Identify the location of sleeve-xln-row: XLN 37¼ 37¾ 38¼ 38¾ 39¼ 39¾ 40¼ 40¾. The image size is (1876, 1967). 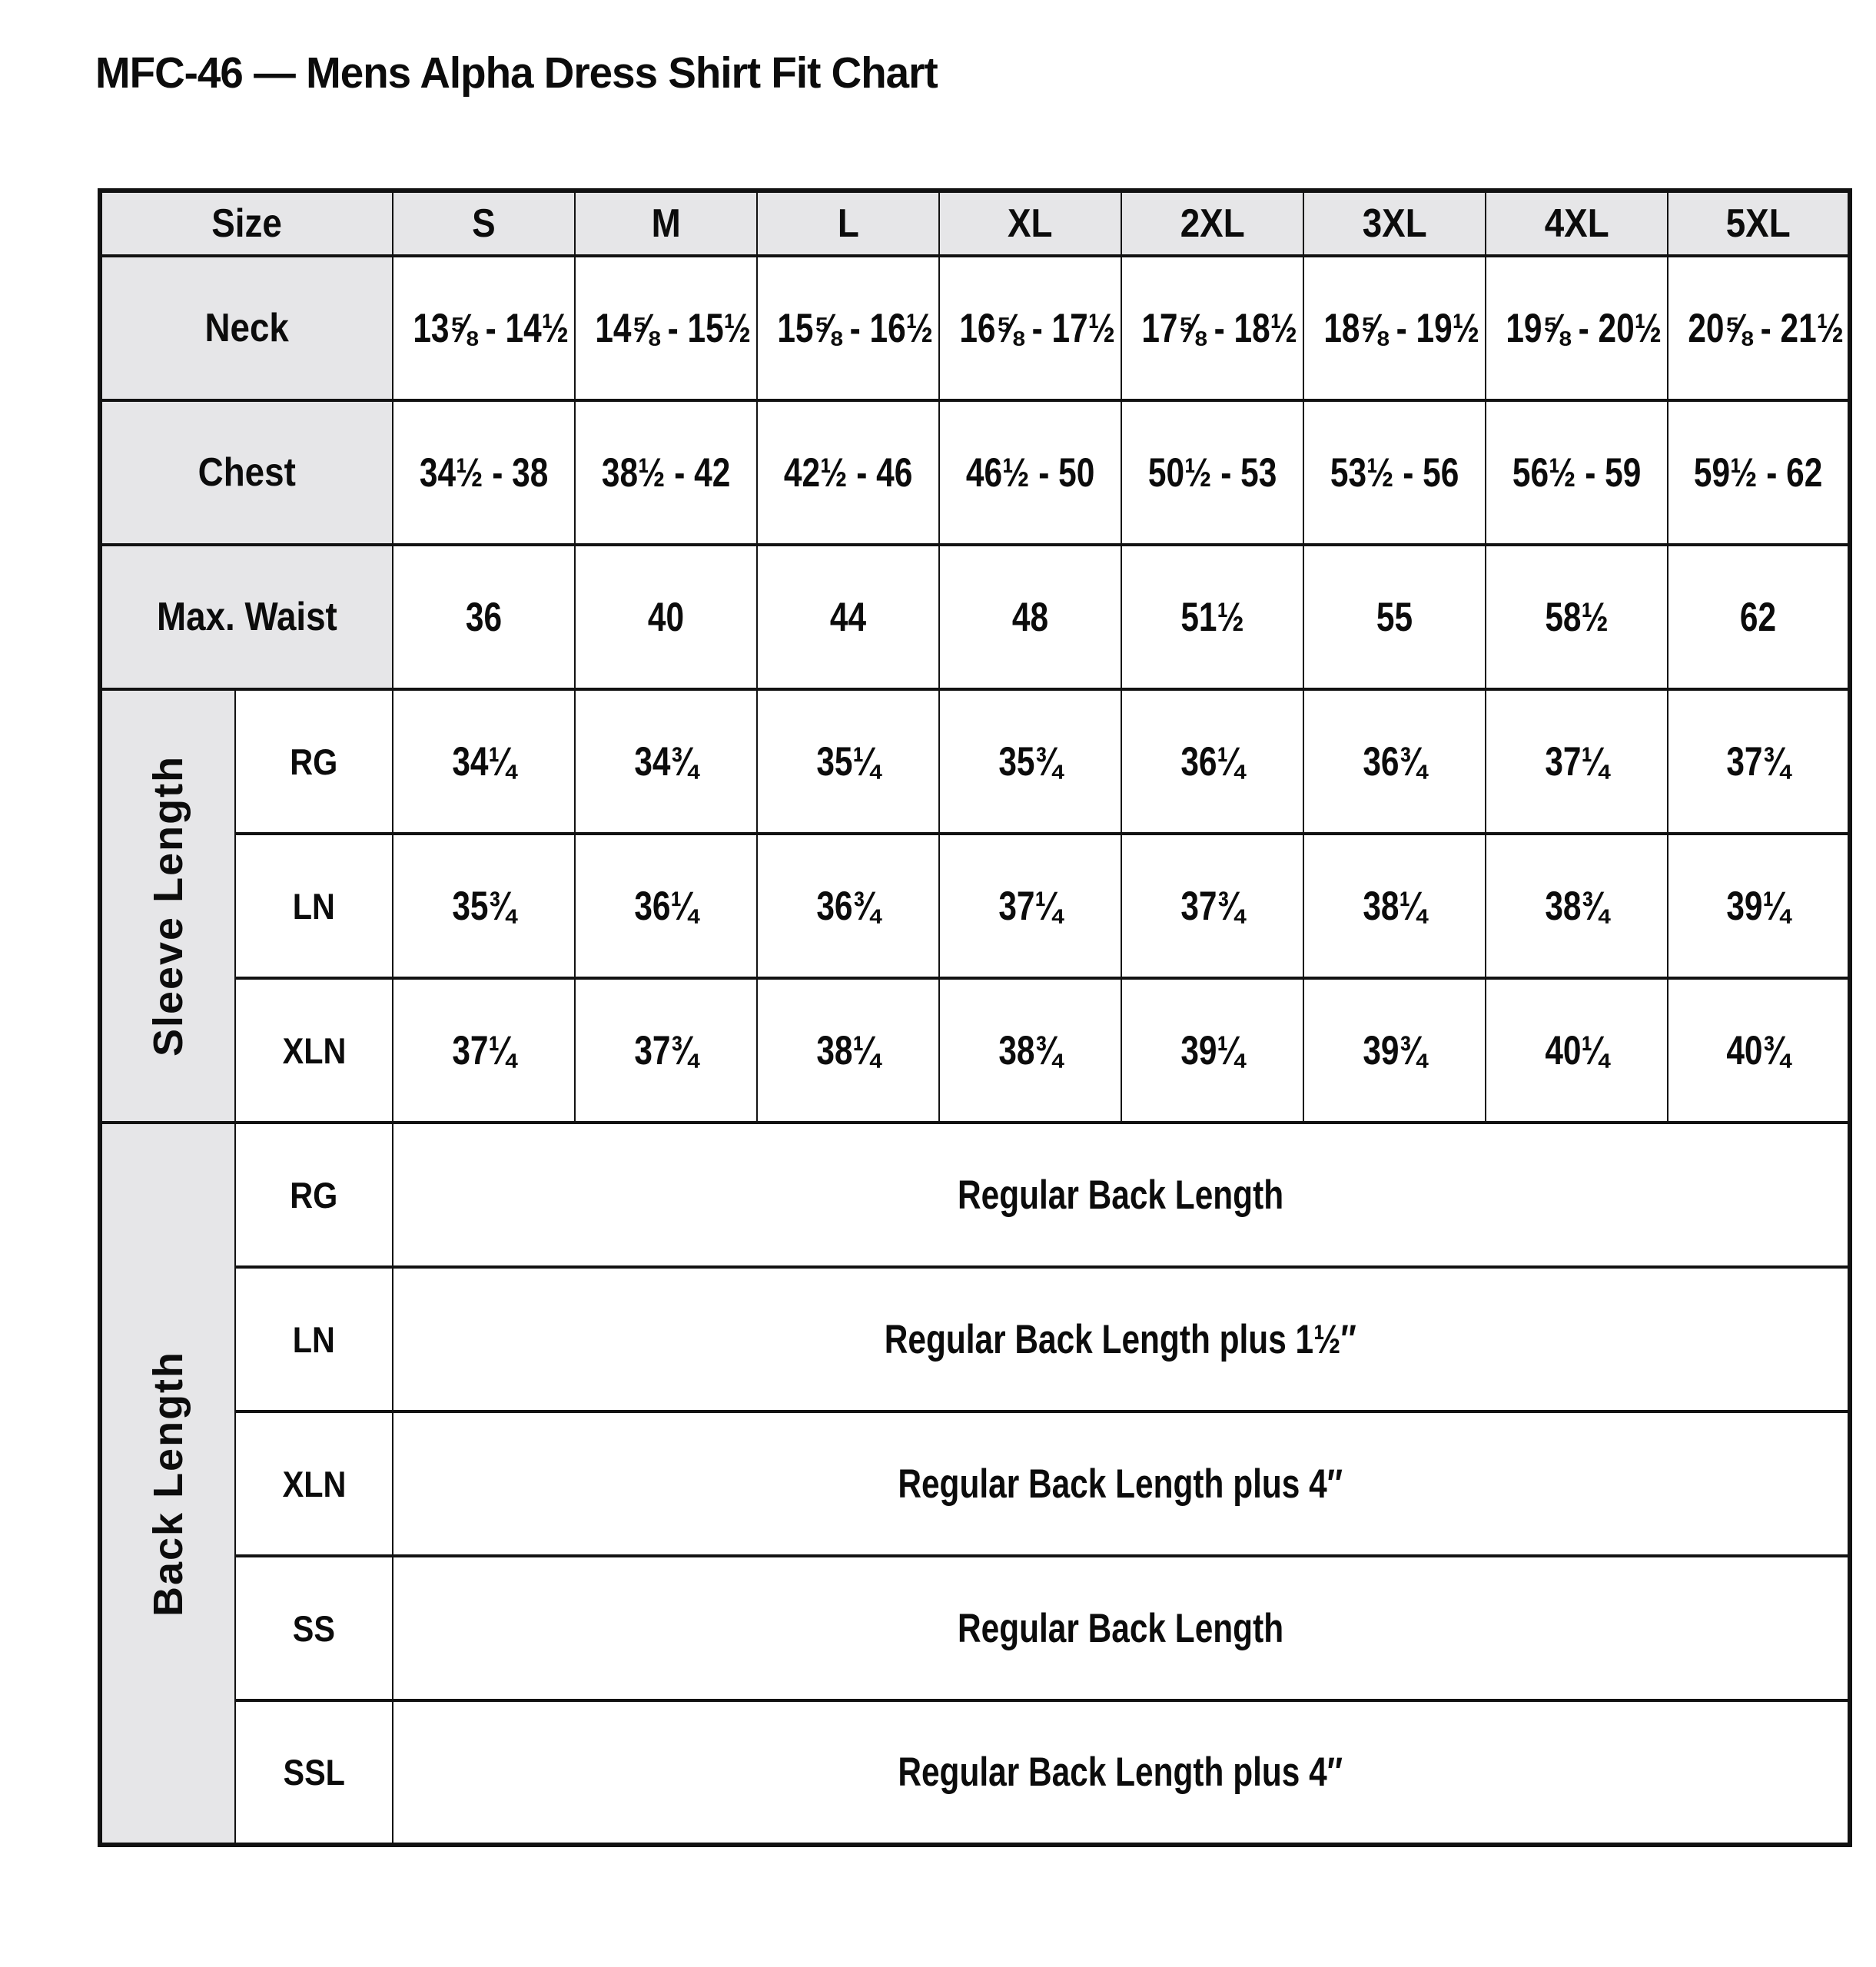
(975, 1050).